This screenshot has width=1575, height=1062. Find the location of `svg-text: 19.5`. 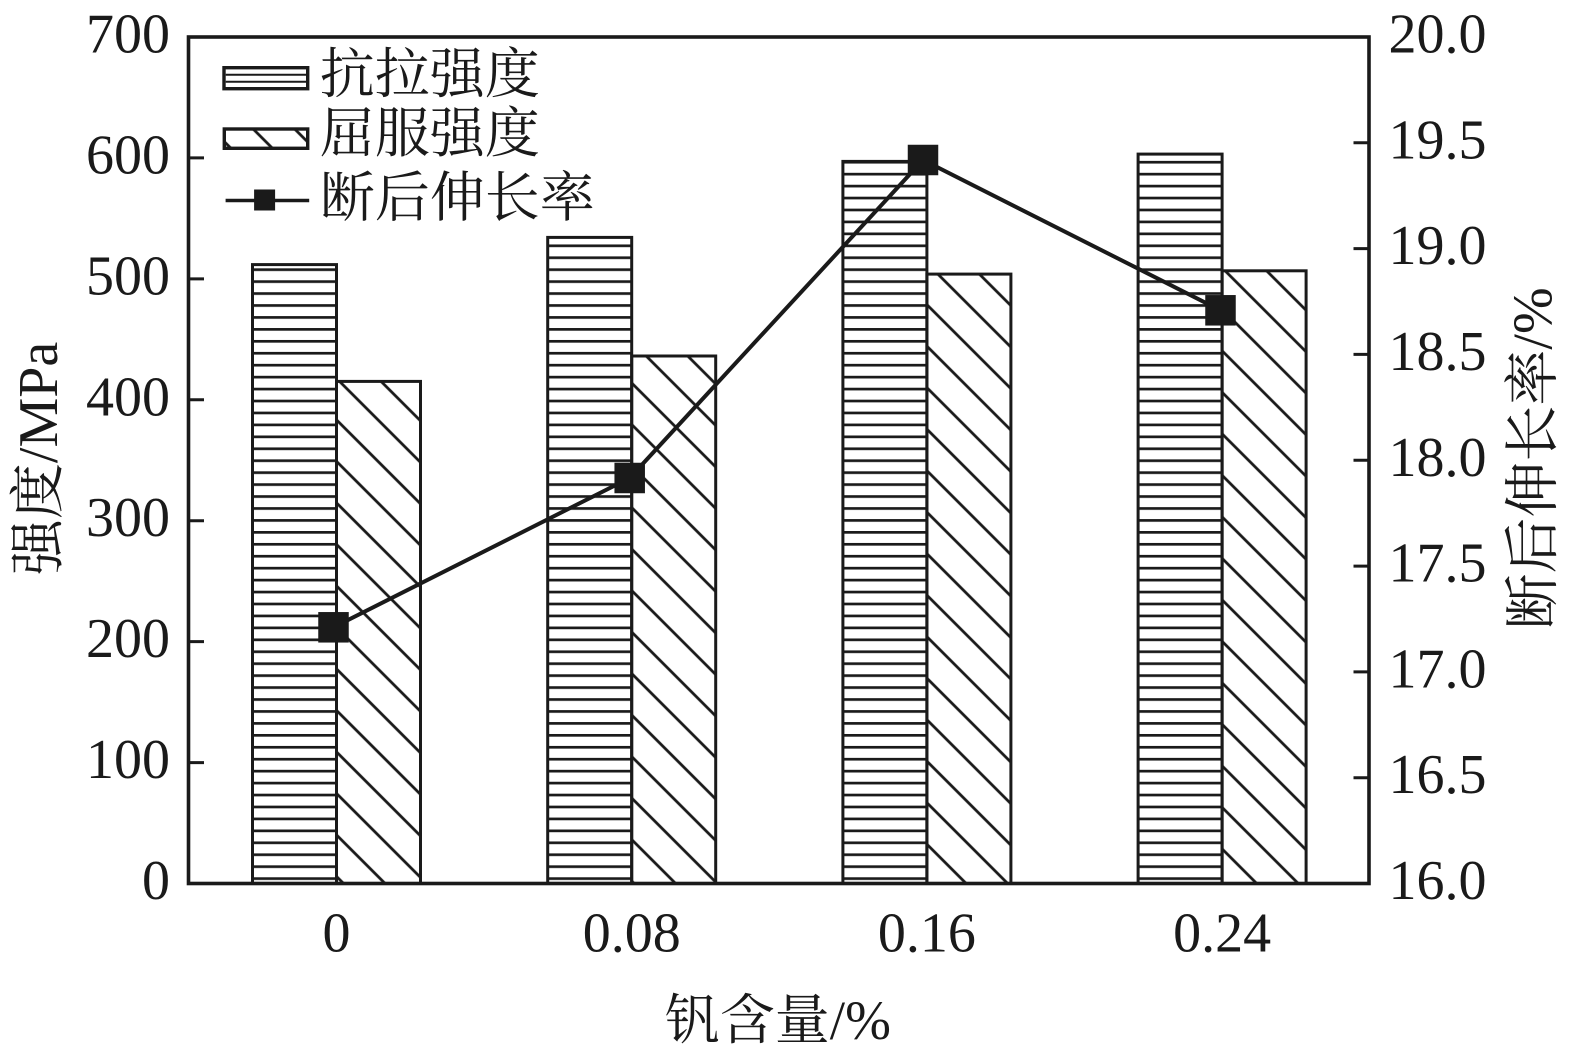

svg-text: 19.5 is located at coordinates (1438, 140).